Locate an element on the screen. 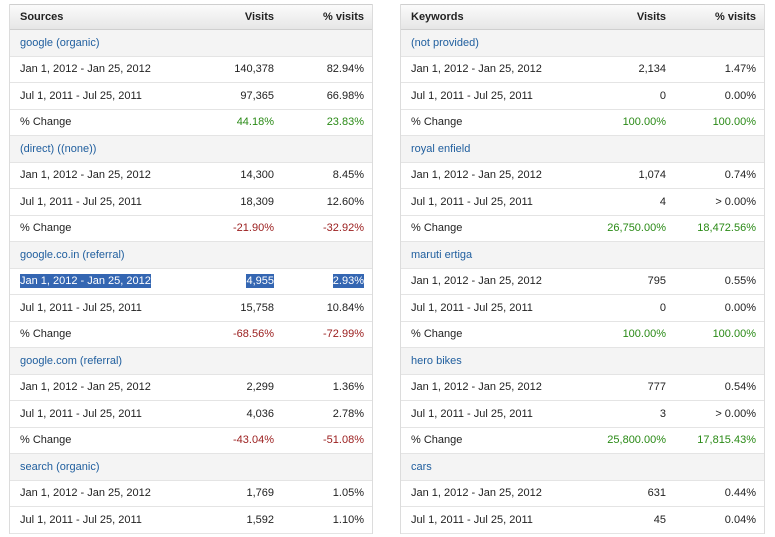 This screenshot has height=537, width=775. date-range-row: Jul 1, 2011 - Jul 25, 2011 1,592 1.10% is located at coordinates (191, 520).